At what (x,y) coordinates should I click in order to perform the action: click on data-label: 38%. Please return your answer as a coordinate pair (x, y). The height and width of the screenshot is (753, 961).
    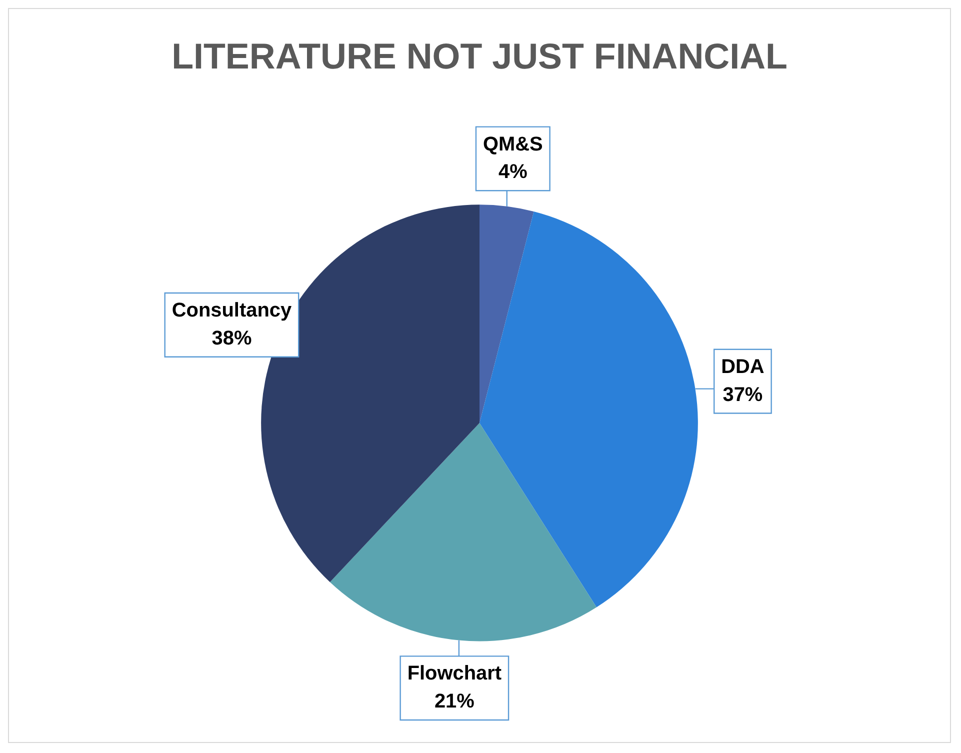
    Looking at the image, I should click on (232, 338).